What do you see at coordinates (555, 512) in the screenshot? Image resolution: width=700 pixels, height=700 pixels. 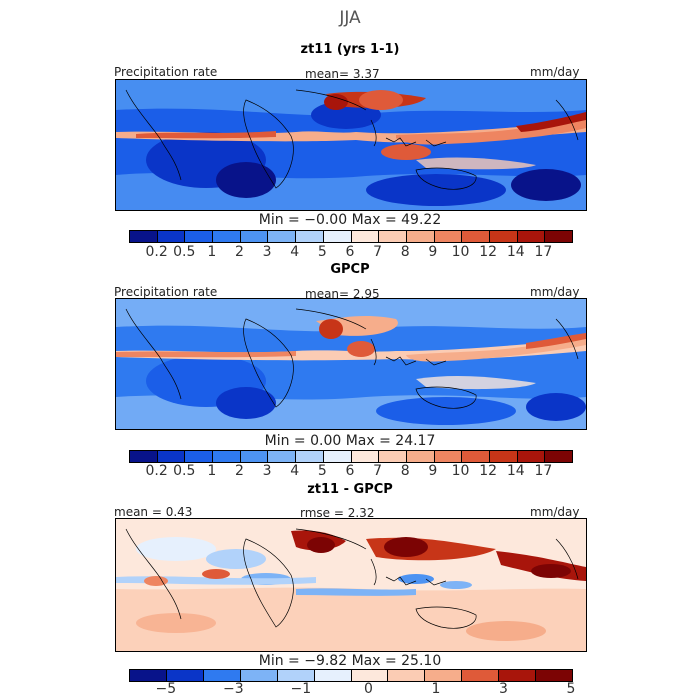 I see `panel-3-units: mm/day` at bounding box center [555, 512].